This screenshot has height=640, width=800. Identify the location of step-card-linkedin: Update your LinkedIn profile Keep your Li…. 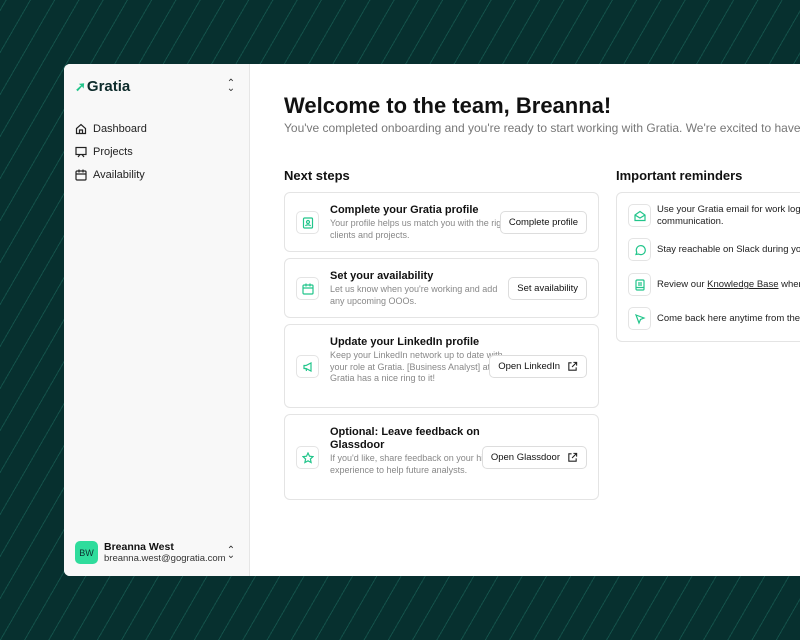
(441, 366).